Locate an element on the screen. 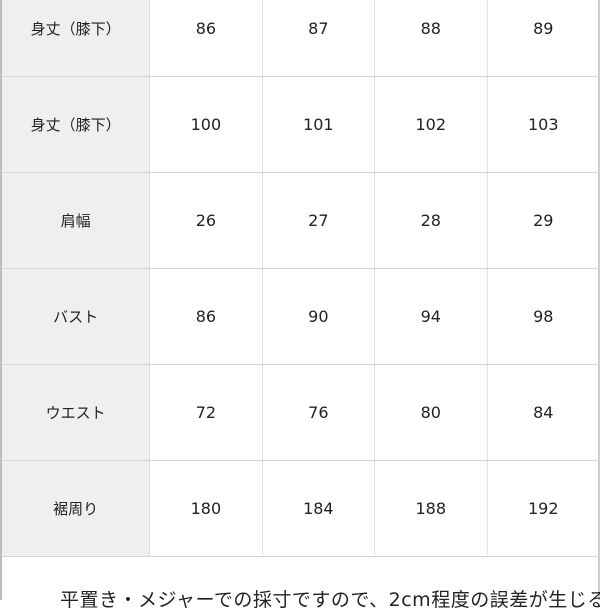 The height and width of the screenshot is (612, 600). table-cell: 192 is located at coordinates (543, 508).